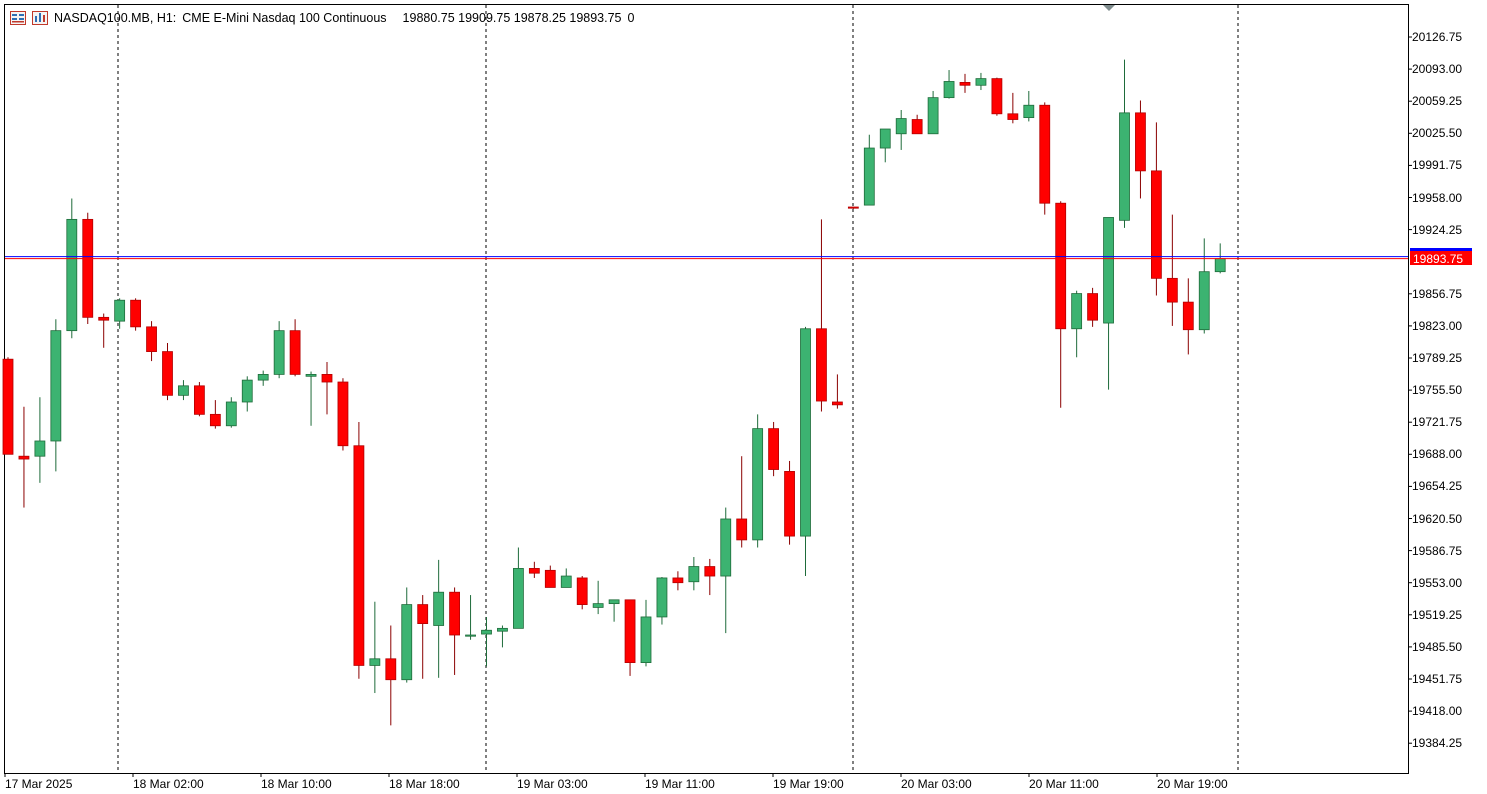  Describe the element at coordinates (1437, 358) in the screenshot. I see `price-axis-label: 19789.25` at that location.